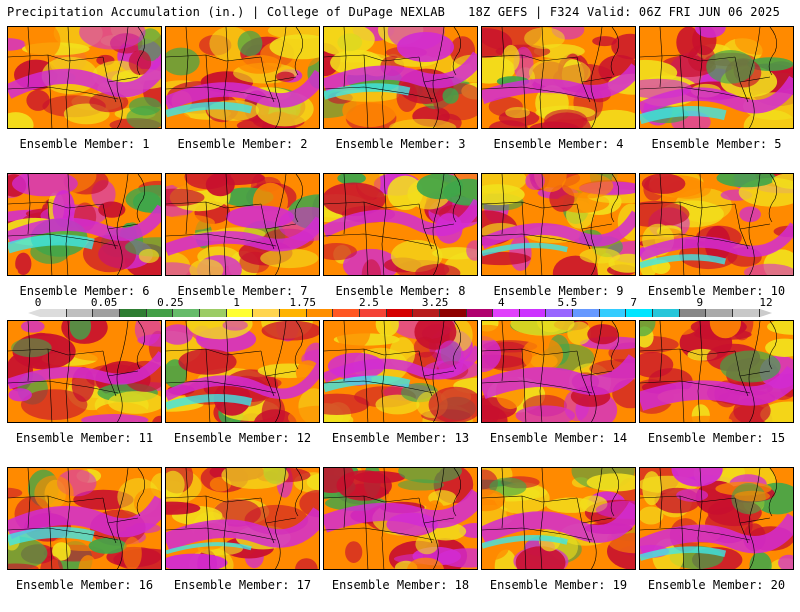  I want to click on ensemble-member-panel: Ensemble Member: 7, so click(242, 245).